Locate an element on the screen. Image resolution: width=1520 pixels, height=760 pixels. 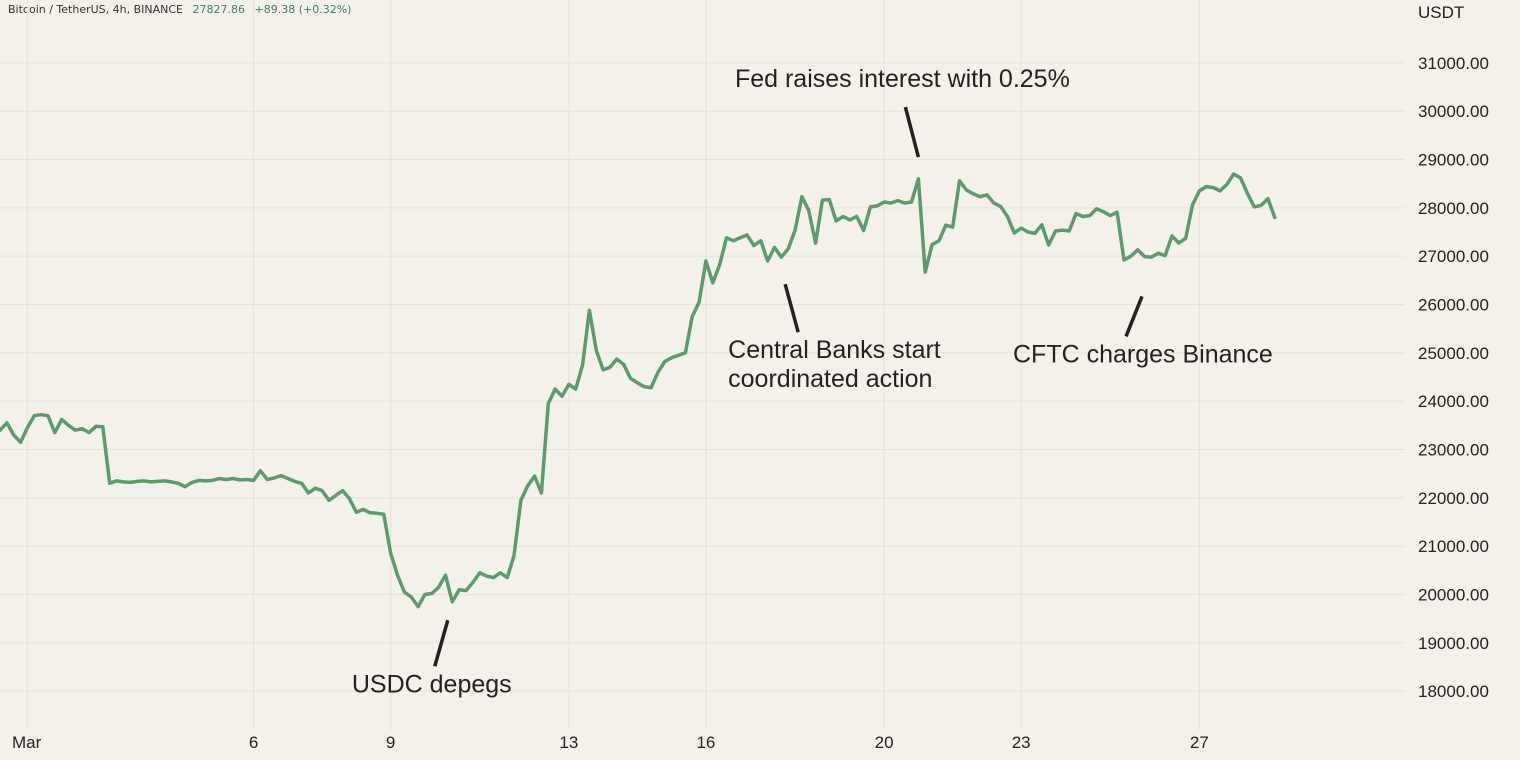
annotation-label: coordinated action is located at coordinates (830, 379).